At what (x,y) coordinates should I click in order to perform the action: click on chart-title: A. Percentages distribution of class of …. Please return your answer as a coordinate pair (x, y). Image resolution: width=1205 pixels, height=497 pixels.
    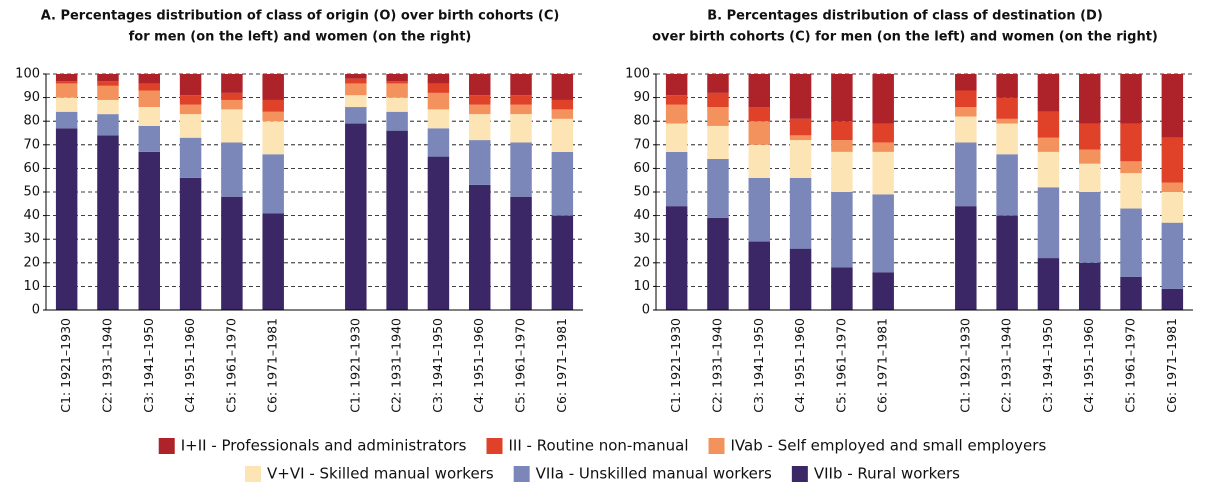
    Looking at the image, I should click on (300, 16).